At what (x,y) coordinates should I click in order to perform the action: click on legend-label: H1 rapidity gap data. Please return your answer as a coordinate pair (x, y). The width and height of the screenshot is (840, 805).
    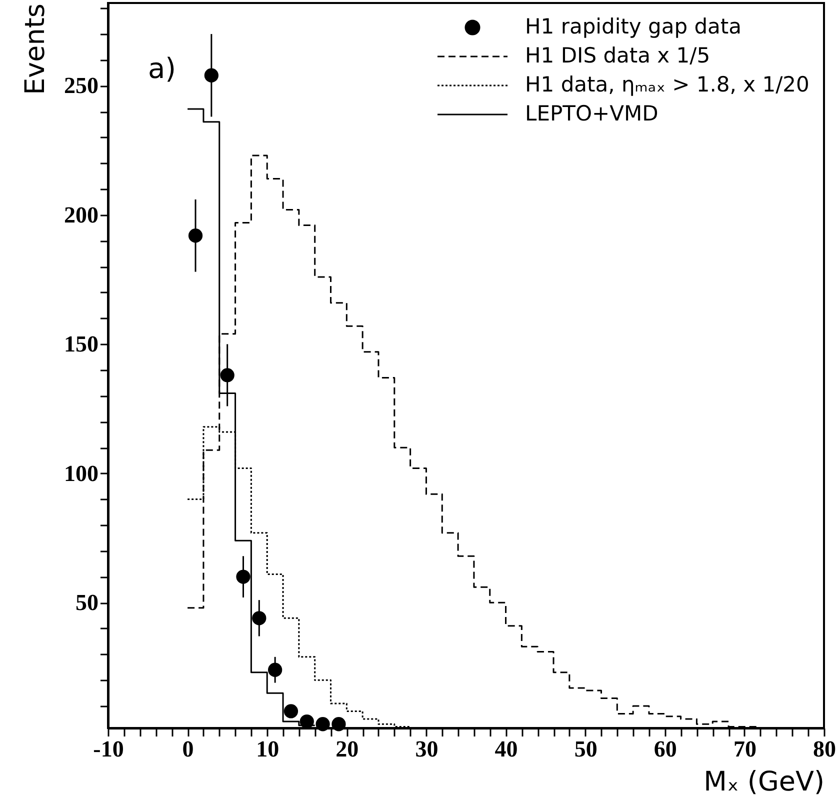
    Looking at the image, I should click on (633, 26).